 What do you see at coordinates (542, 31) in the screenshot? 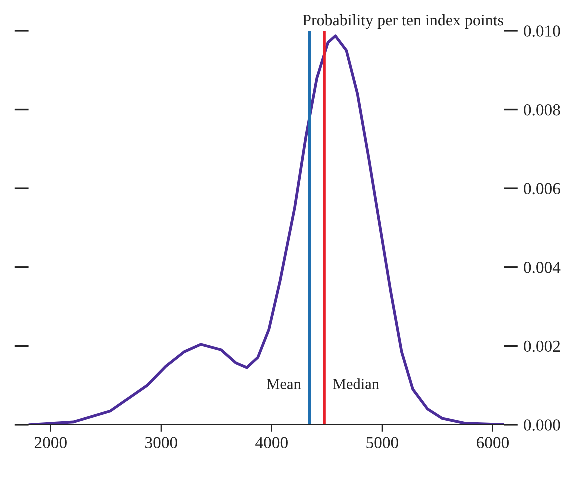
I see `y-tick-label: 0.010` at bounding box center [542, 31].